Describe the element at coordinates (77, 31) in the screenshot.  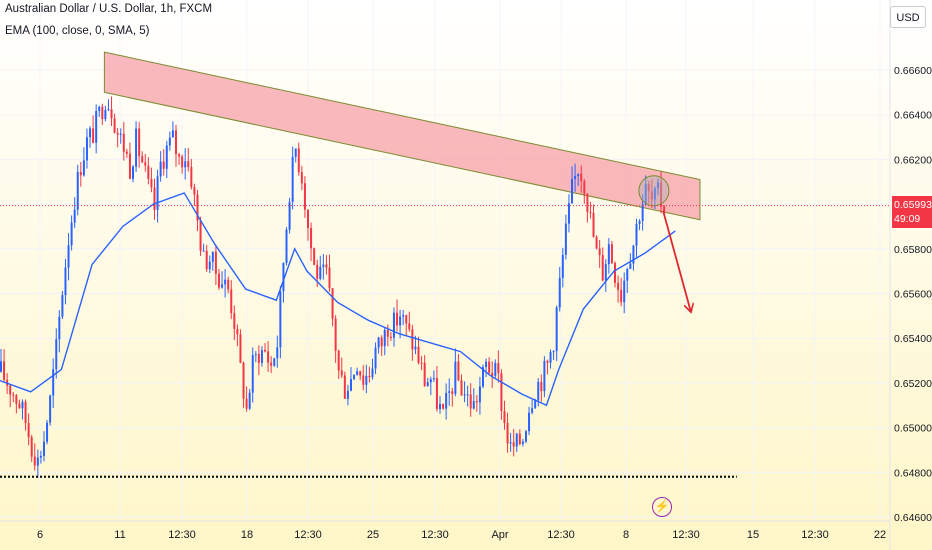
I see `indicator-legend: EMA (100, close, 0, SMA, 5)` at that location.